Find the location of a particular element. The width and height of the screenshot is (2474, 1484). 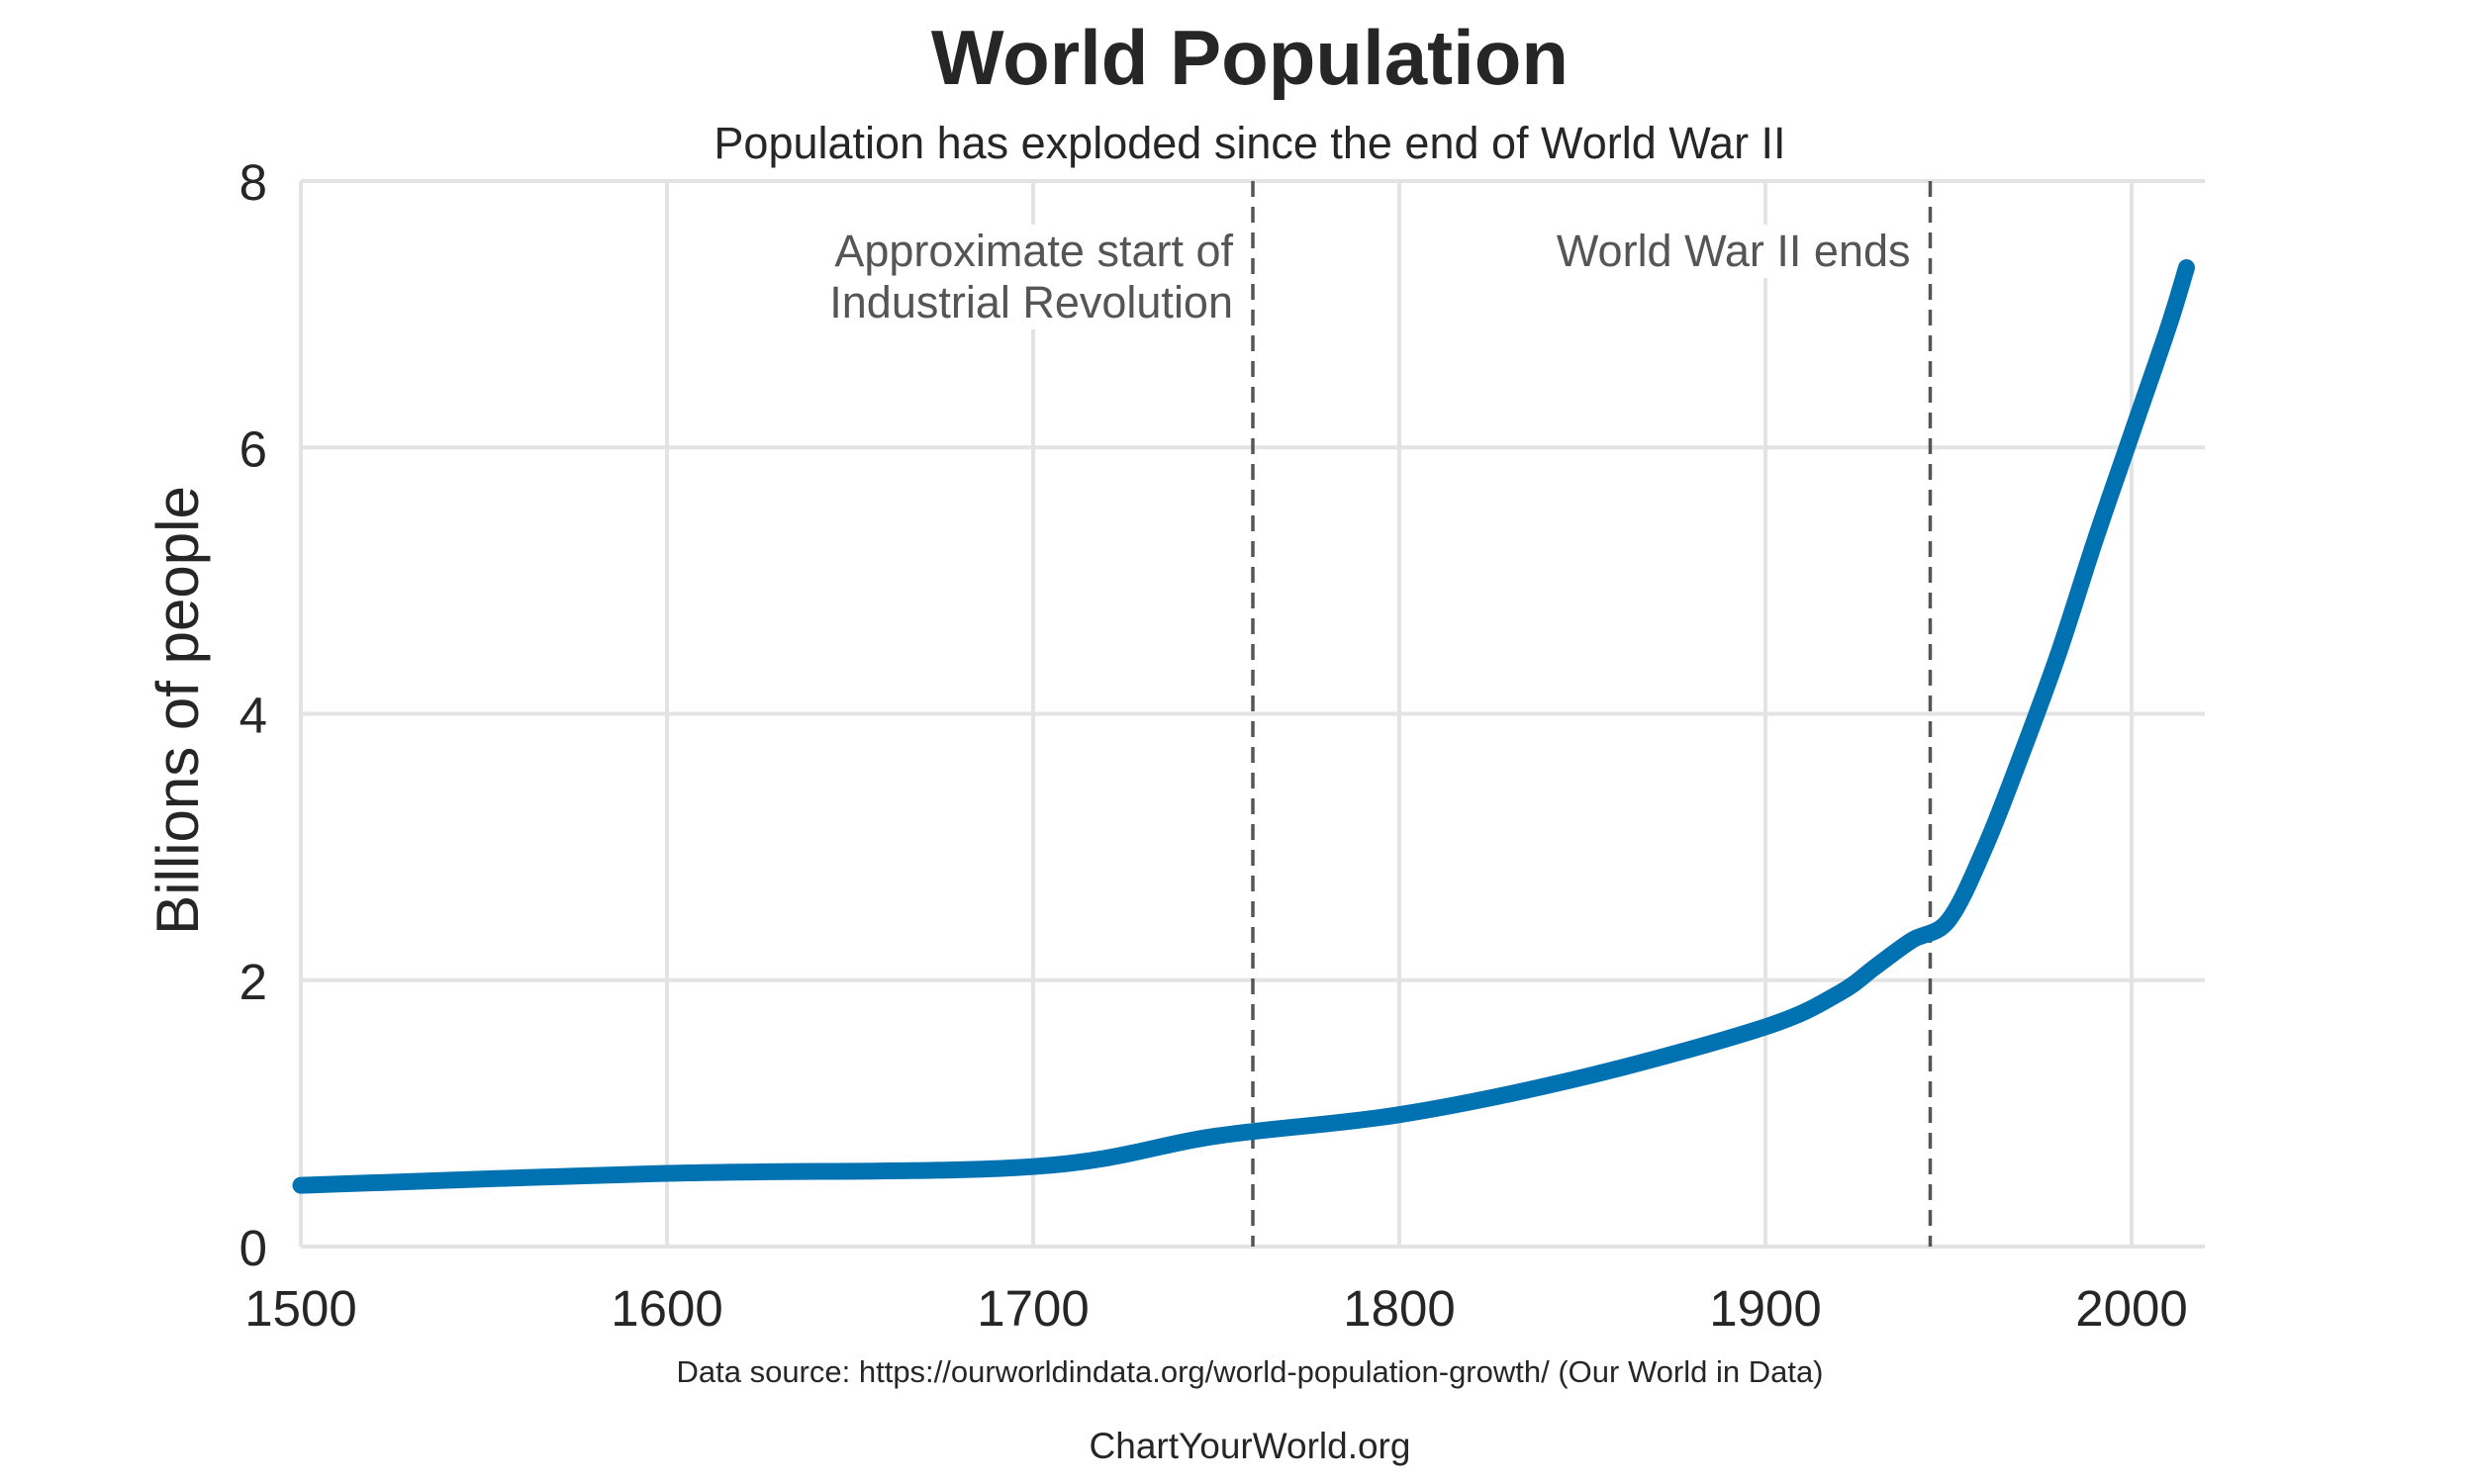

y-axis-label: Billions of people is located at coordinates (177, 710).